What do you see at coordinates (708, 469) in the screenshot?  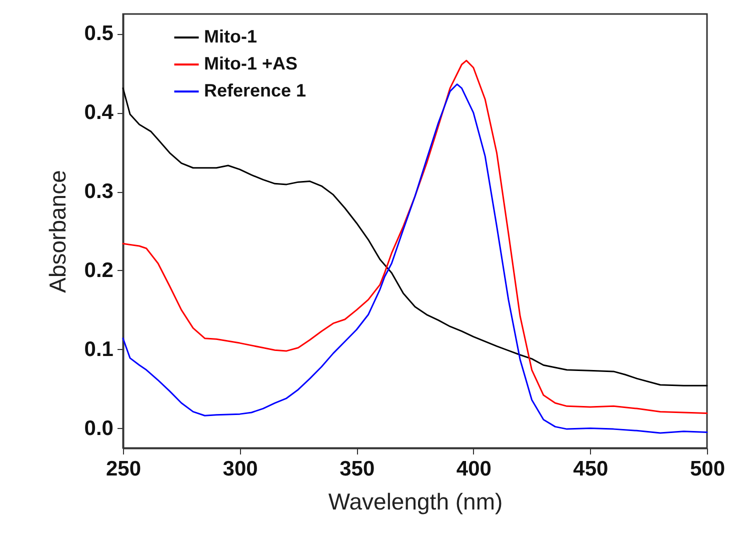 I see `x-tick-label: 500` at bounding box center [708, 469].